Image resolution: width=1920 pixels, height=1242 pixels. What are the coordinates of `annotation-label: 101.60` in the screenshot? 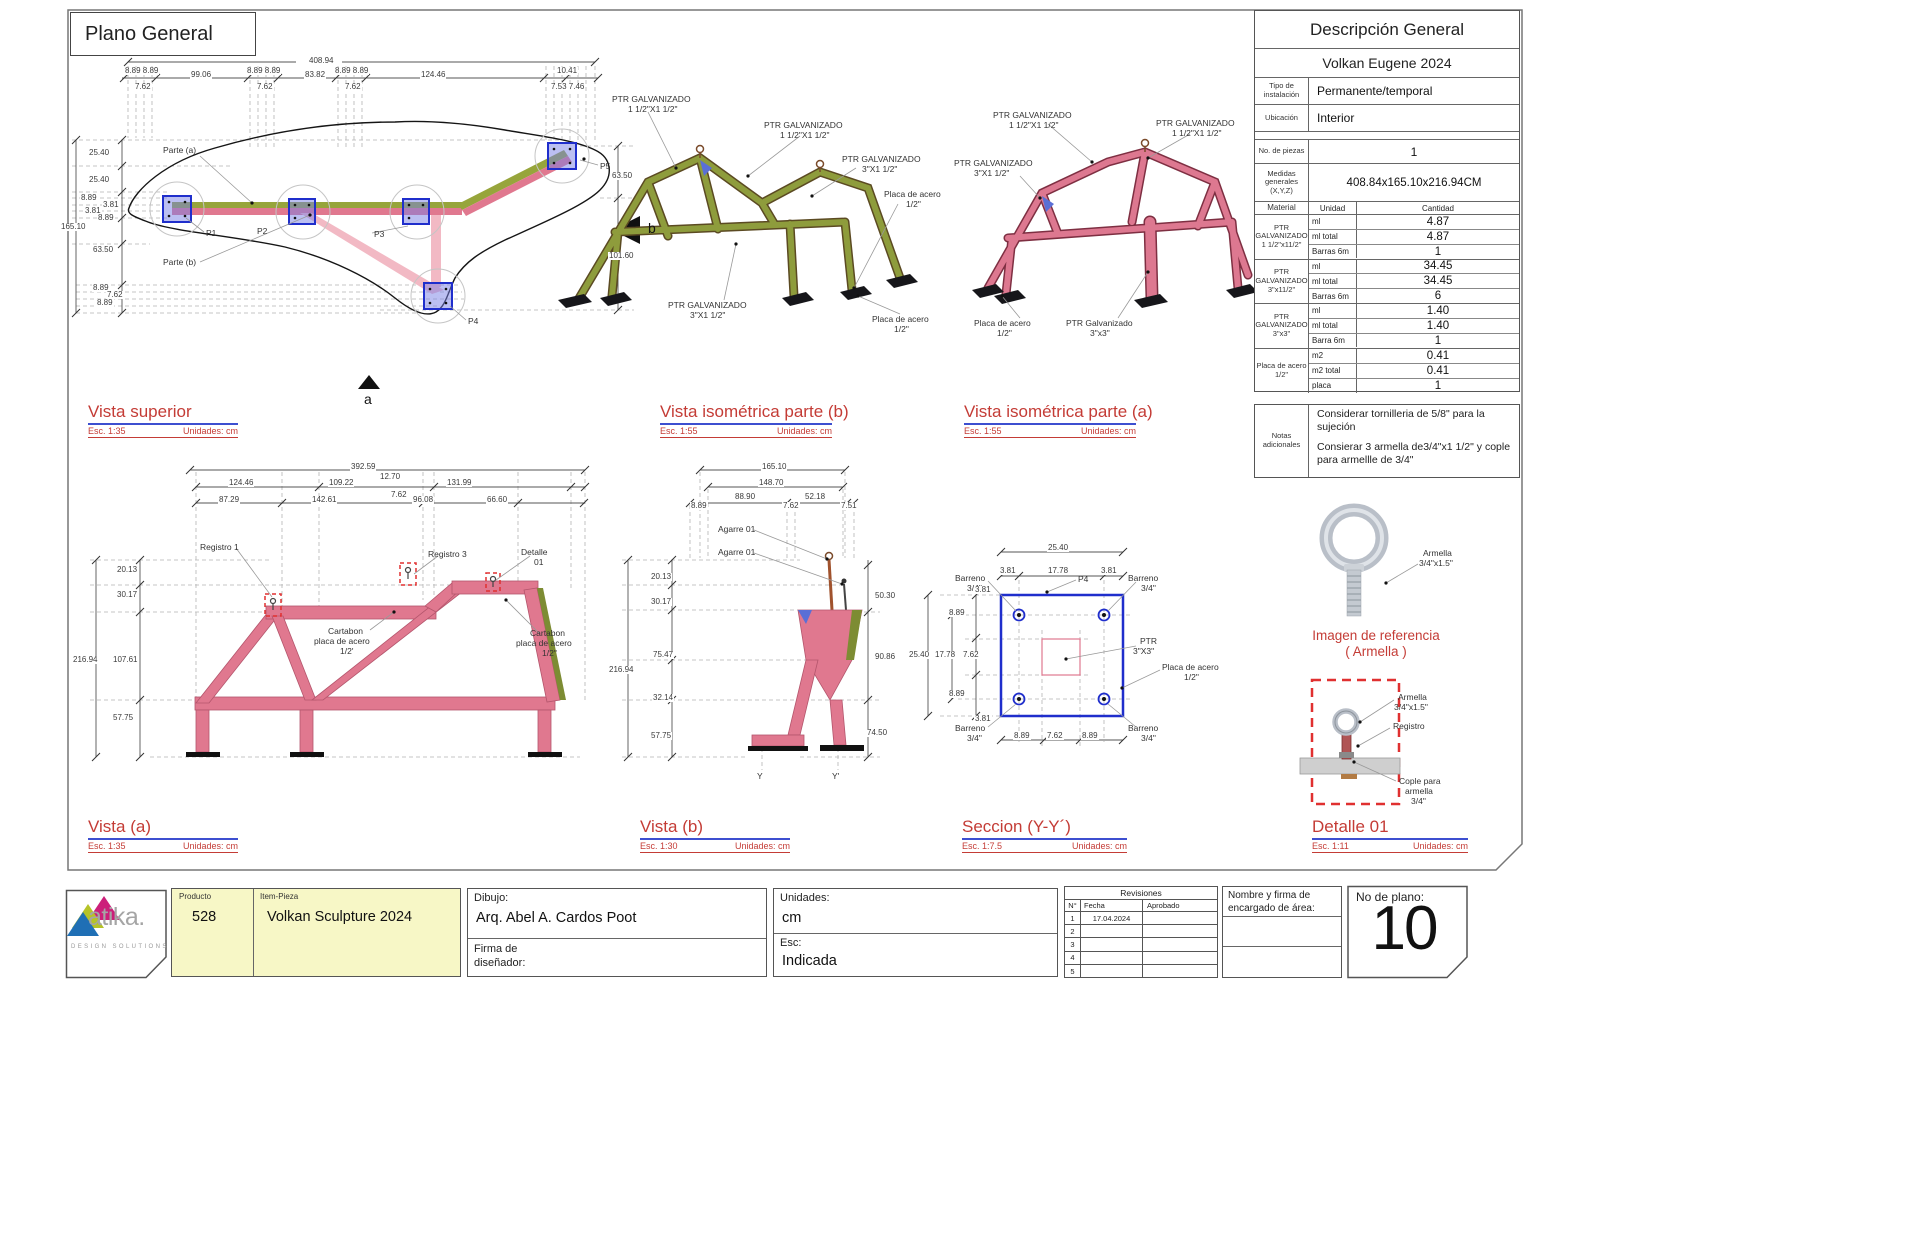 It's located at (621, 256).